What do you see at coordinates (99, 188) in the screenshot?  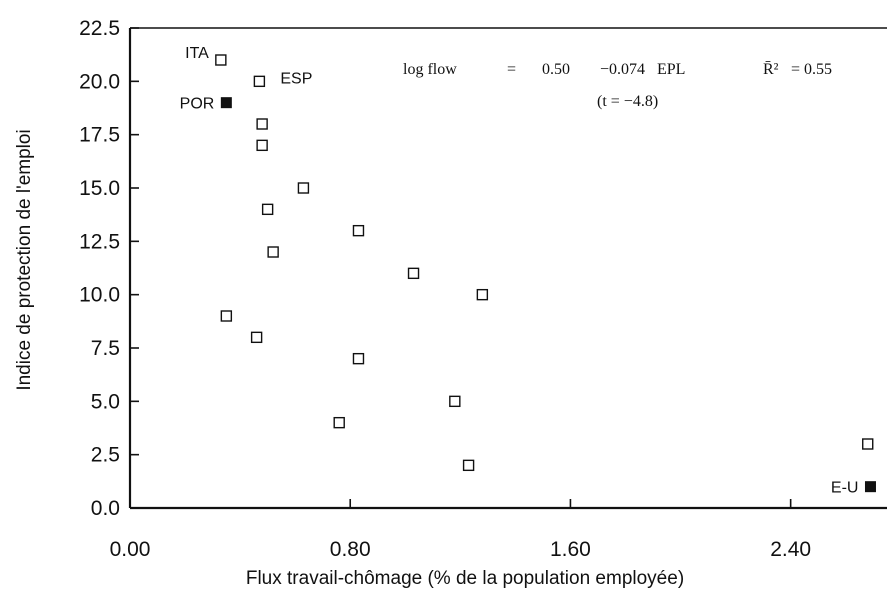 I see `y-tick-label: 15.0` at bounding box center [99, 188].